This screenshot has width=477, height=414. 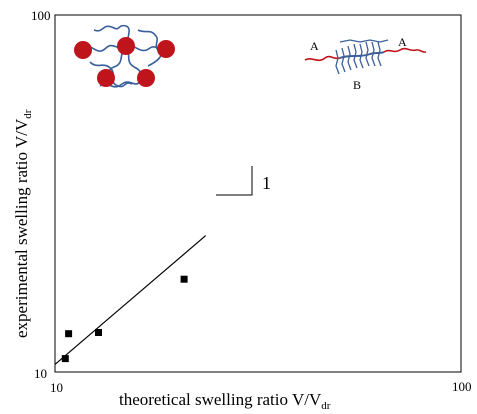 What do you see at coordinates (41, 15) in the screenshot?
I see `y-tick-label-100: 100` at bounding box center [41, 15].